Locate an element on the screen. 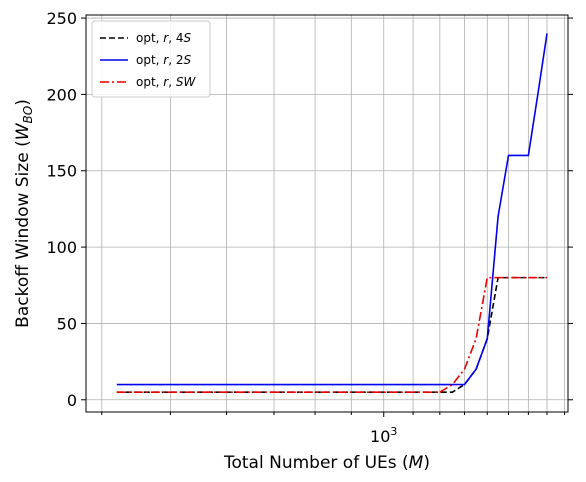 This screenshot has width=586, height=482. y-tick-label-2: 100 is located at coordinates (61, 247).